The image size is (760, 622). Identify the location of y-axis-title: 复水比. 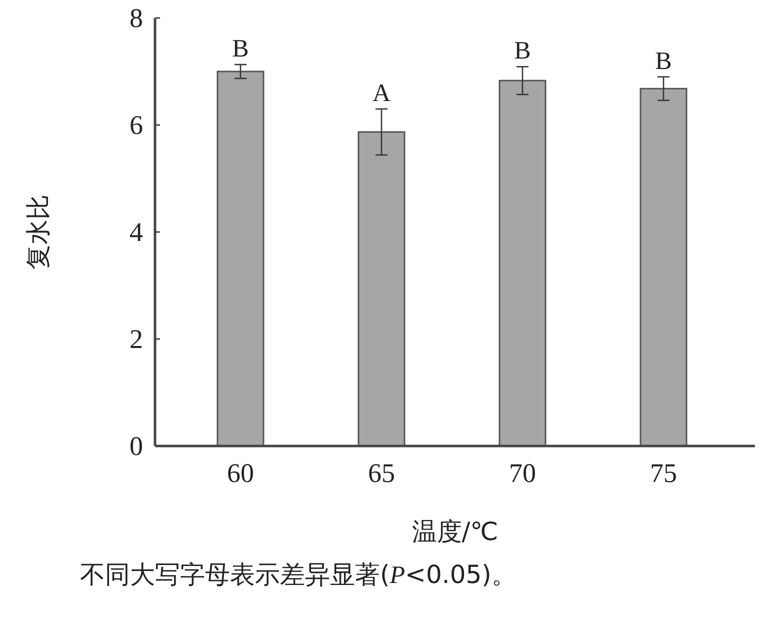
(38, 232).